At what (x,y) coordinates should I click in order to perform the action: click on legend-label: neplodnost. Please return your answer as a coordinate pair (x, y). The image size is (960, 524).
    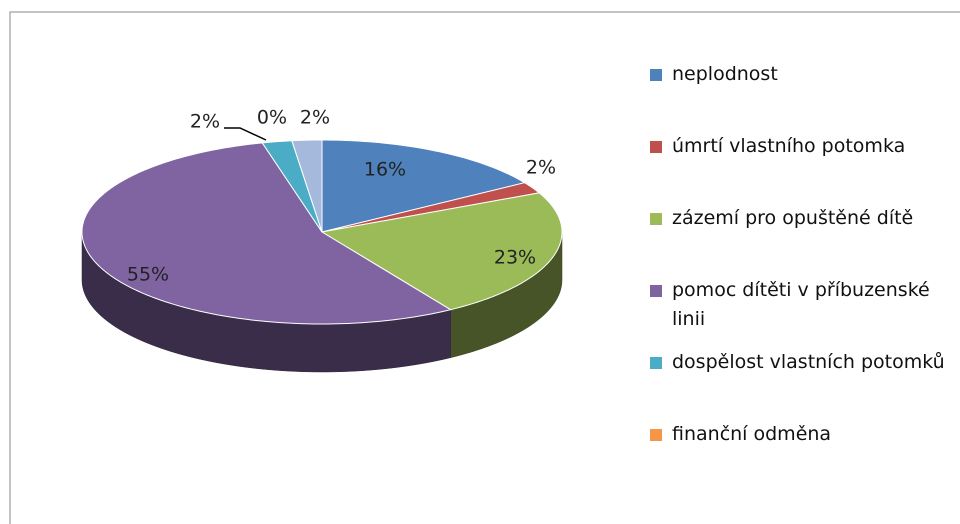
    Looking at the image, I should click on (725, 74).